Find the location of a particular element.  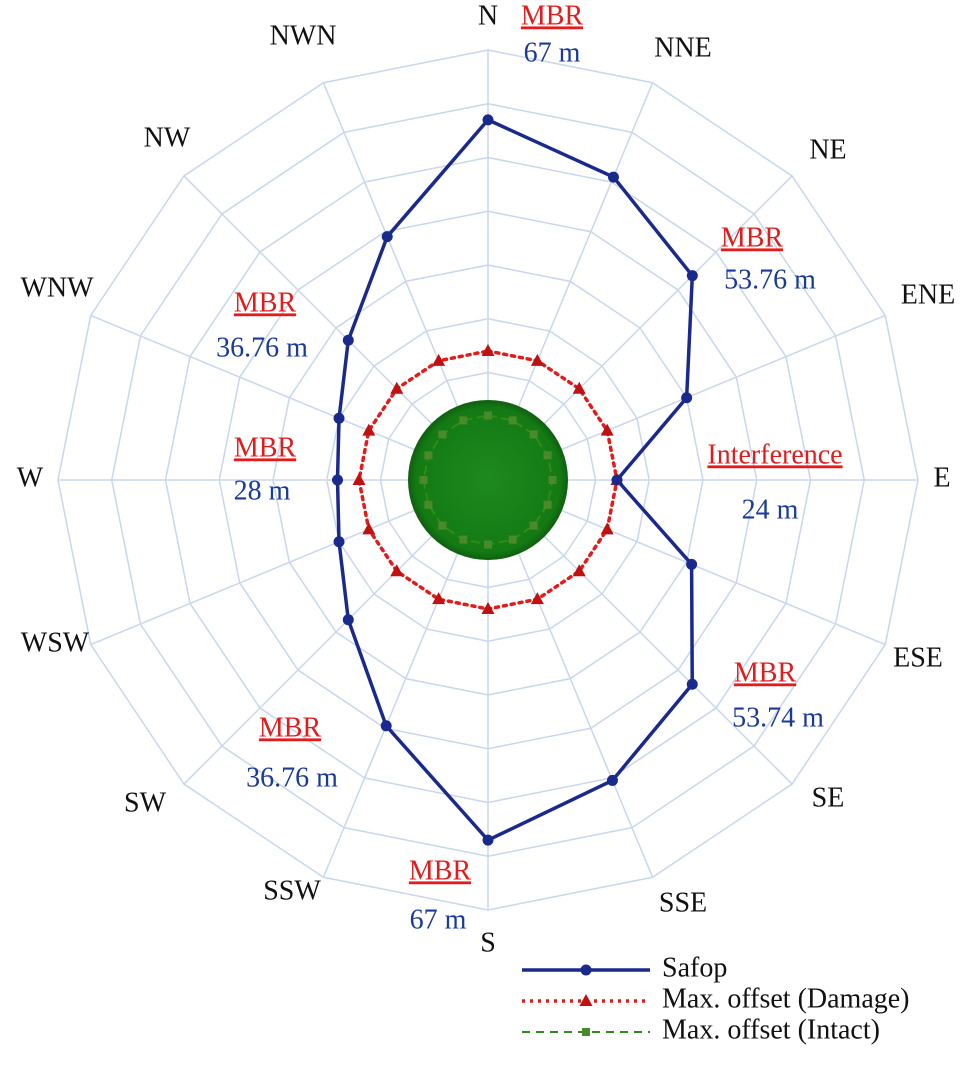

direction-label: E is located at coordinates (941, 477).